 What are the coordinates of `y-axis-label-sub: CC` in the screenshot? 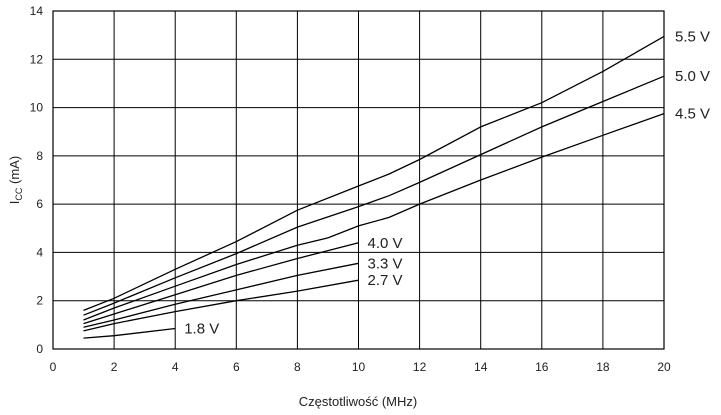 It's located at (19, 193).